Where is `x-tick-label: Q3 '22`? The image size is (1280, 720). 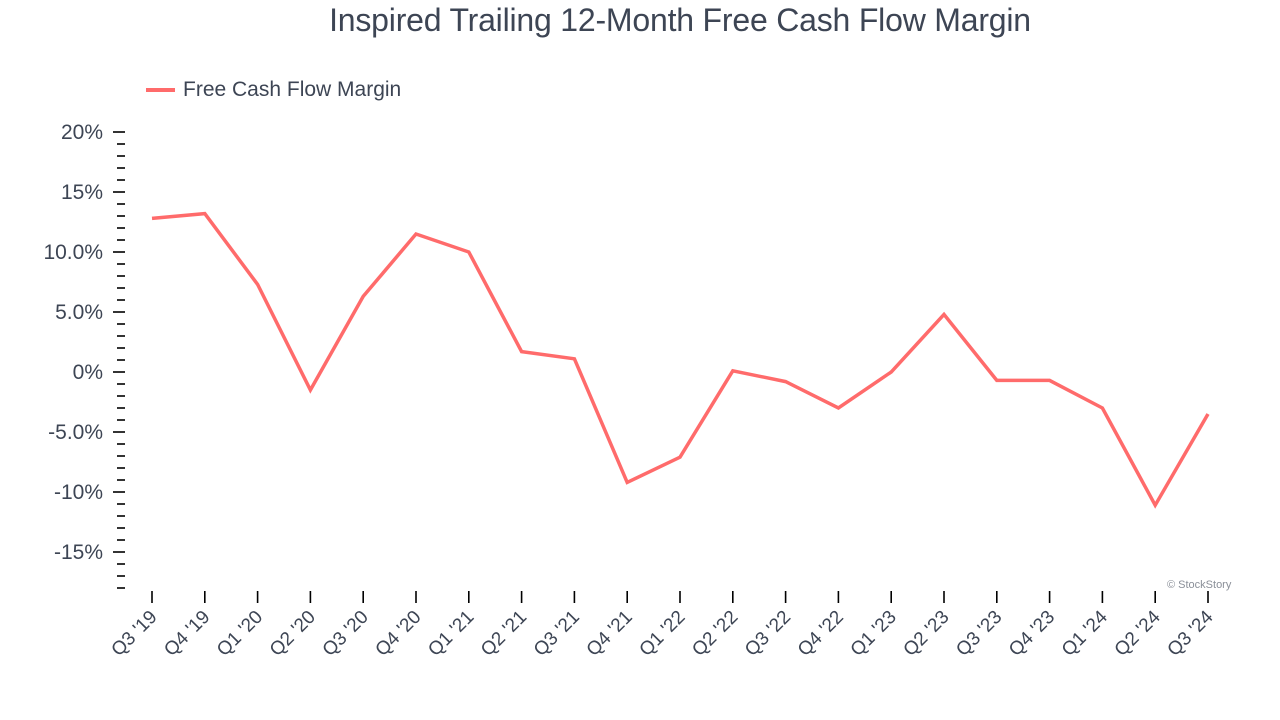 x-tick-label: Q3 '22 is located at coordinates (768, 634).